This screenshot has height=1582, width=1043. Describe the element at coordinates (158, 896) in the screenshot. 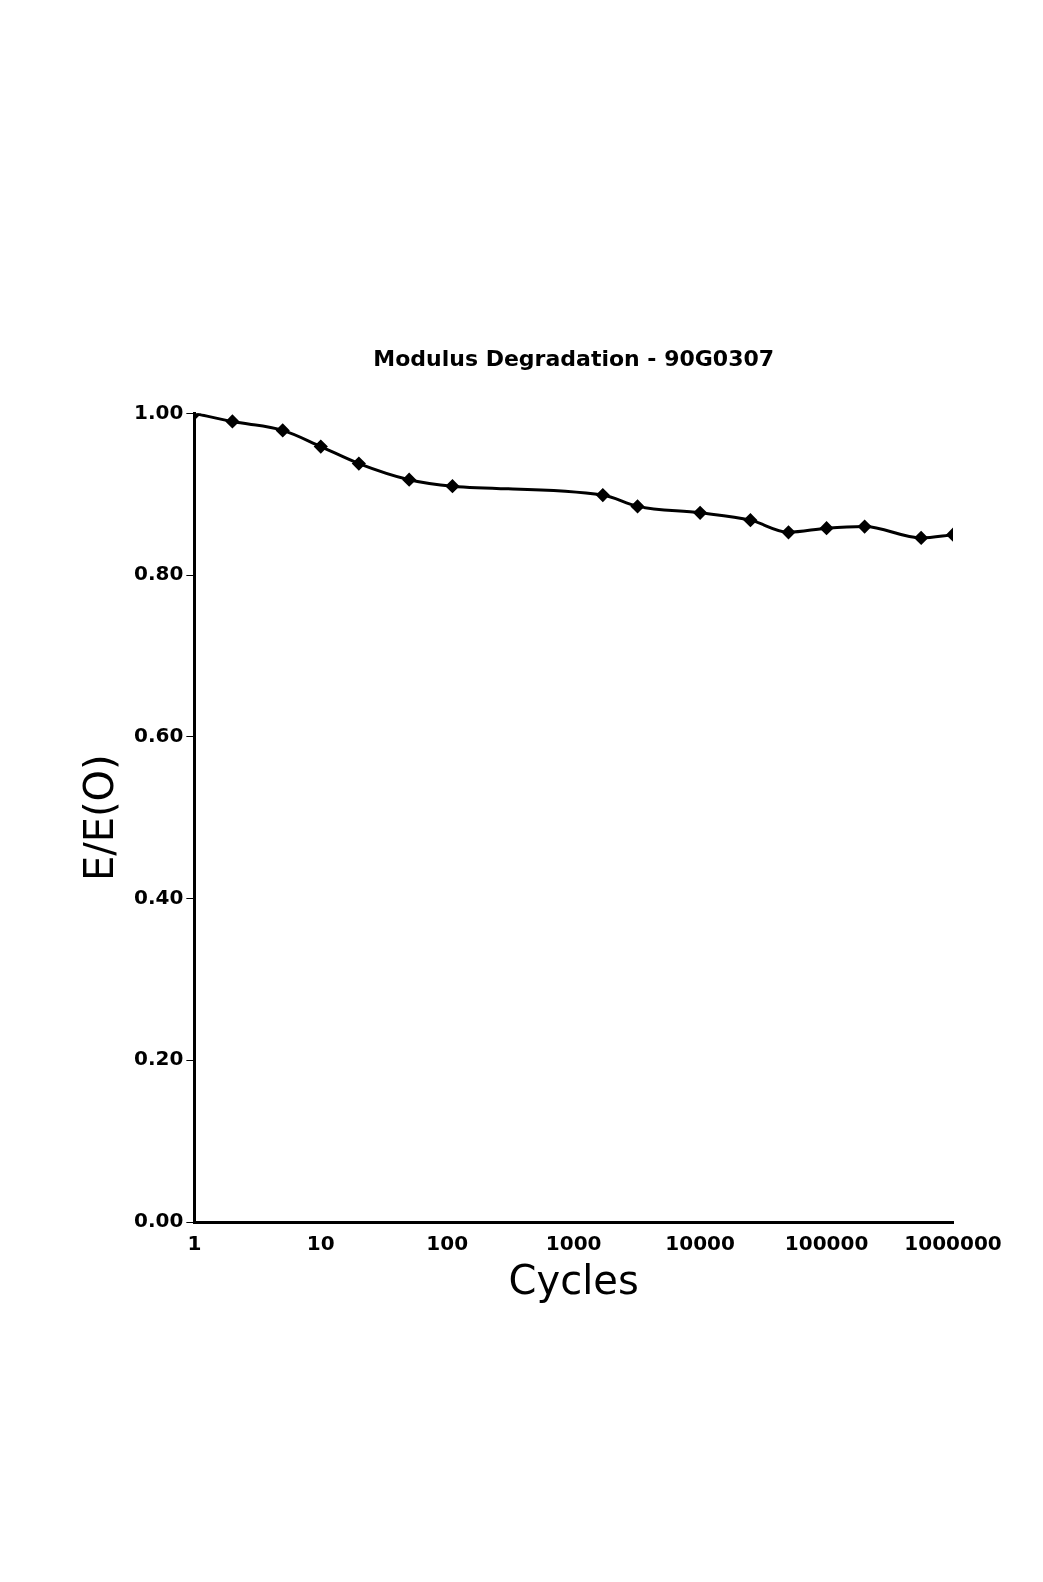

I see `y-tick-label: 0.40` at that location.